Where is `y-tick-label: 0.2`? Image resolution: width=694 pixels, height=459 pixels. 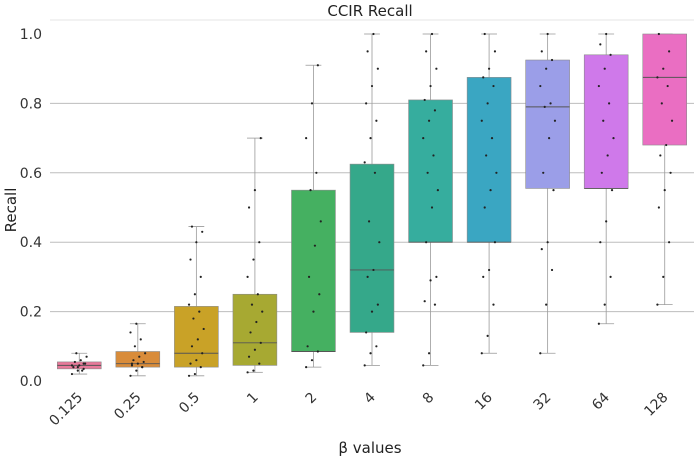
y-tick-label: 0.2 is located at coordinates (31, 313).